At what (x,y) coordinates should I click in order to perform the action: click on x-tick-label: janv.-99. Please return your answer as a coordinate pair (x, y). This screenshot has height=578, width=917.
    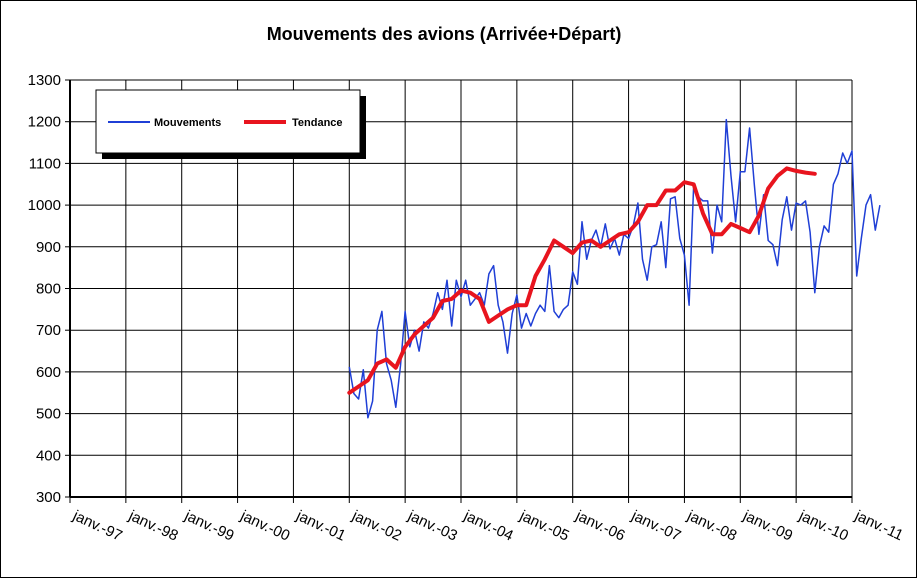
    Looking at the image, I should click on (208, 526).